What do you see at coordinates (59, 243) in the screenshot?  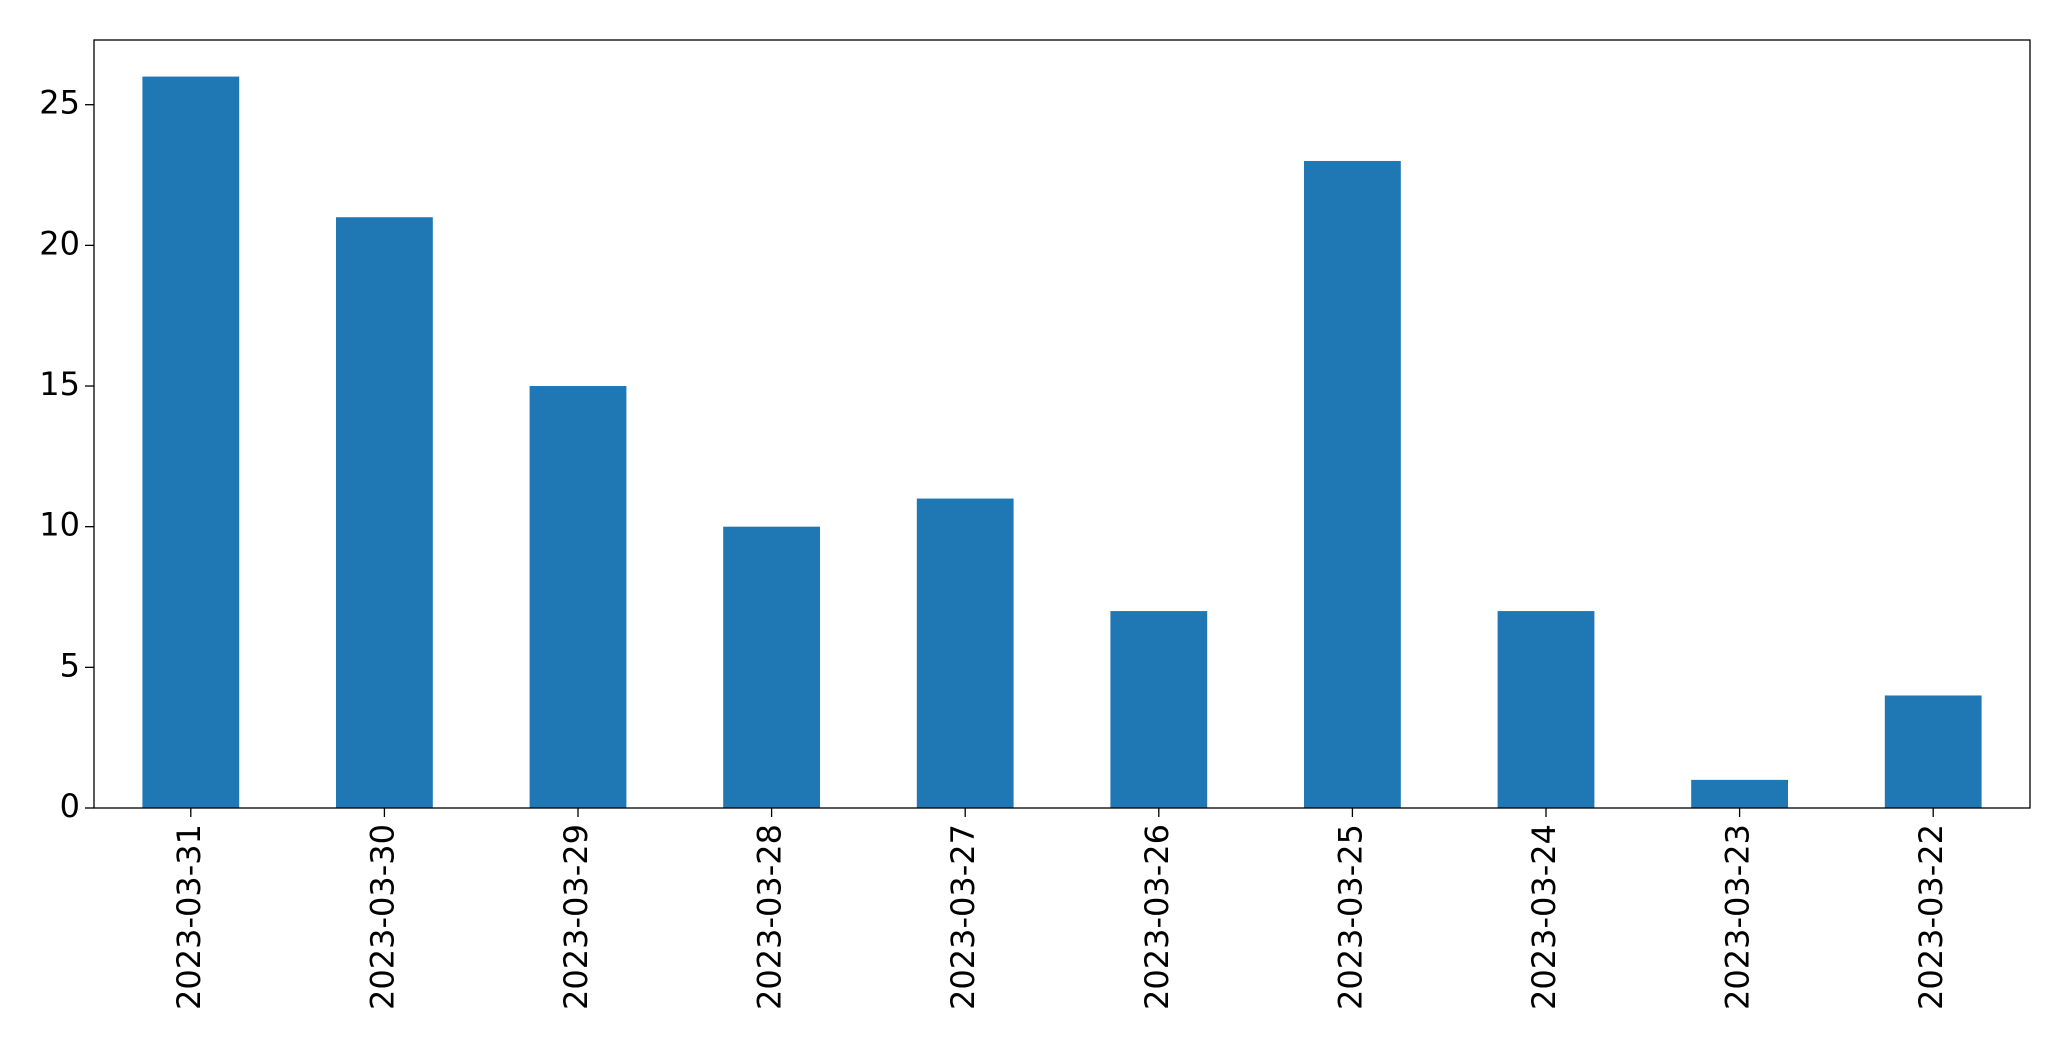 I see `y-tick-label: 20` at bounding box center [59, 243].